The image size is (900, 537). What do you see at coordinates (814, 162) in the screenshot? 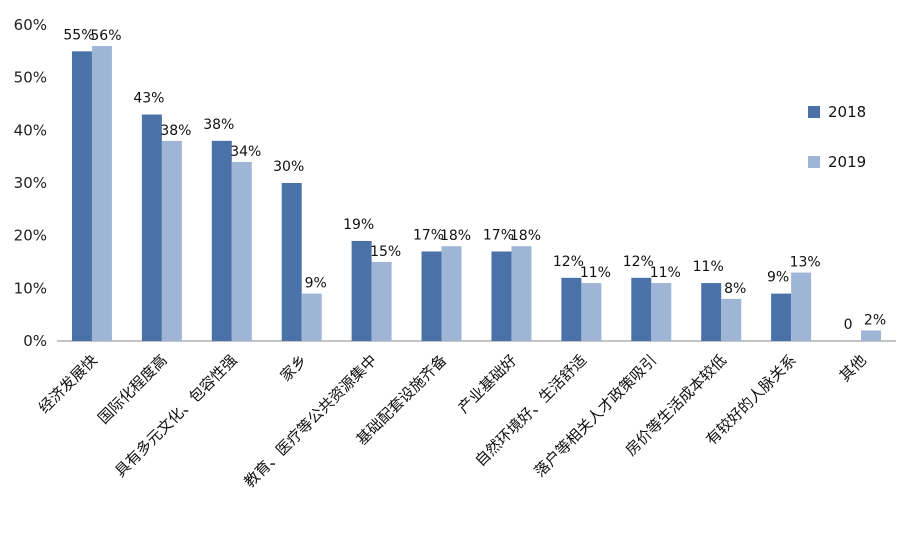
I see `legend-swatch-2019` at bounding box center [814, 162].